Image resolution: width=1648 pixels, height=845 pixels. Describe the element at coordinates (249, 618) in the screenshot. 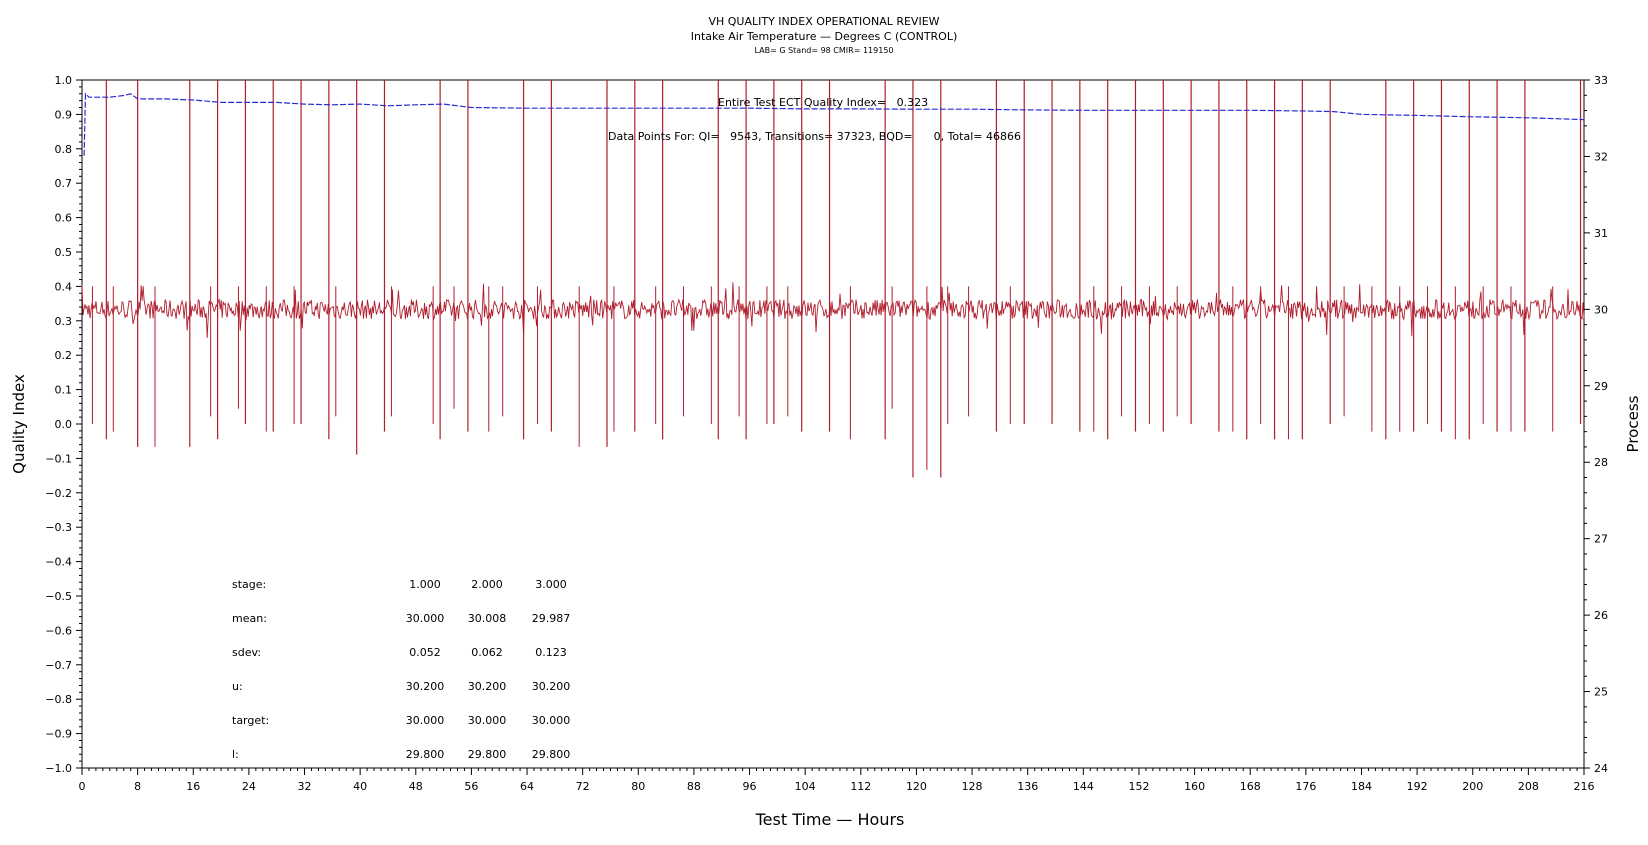

I see `stats-label: mean:` at that location.